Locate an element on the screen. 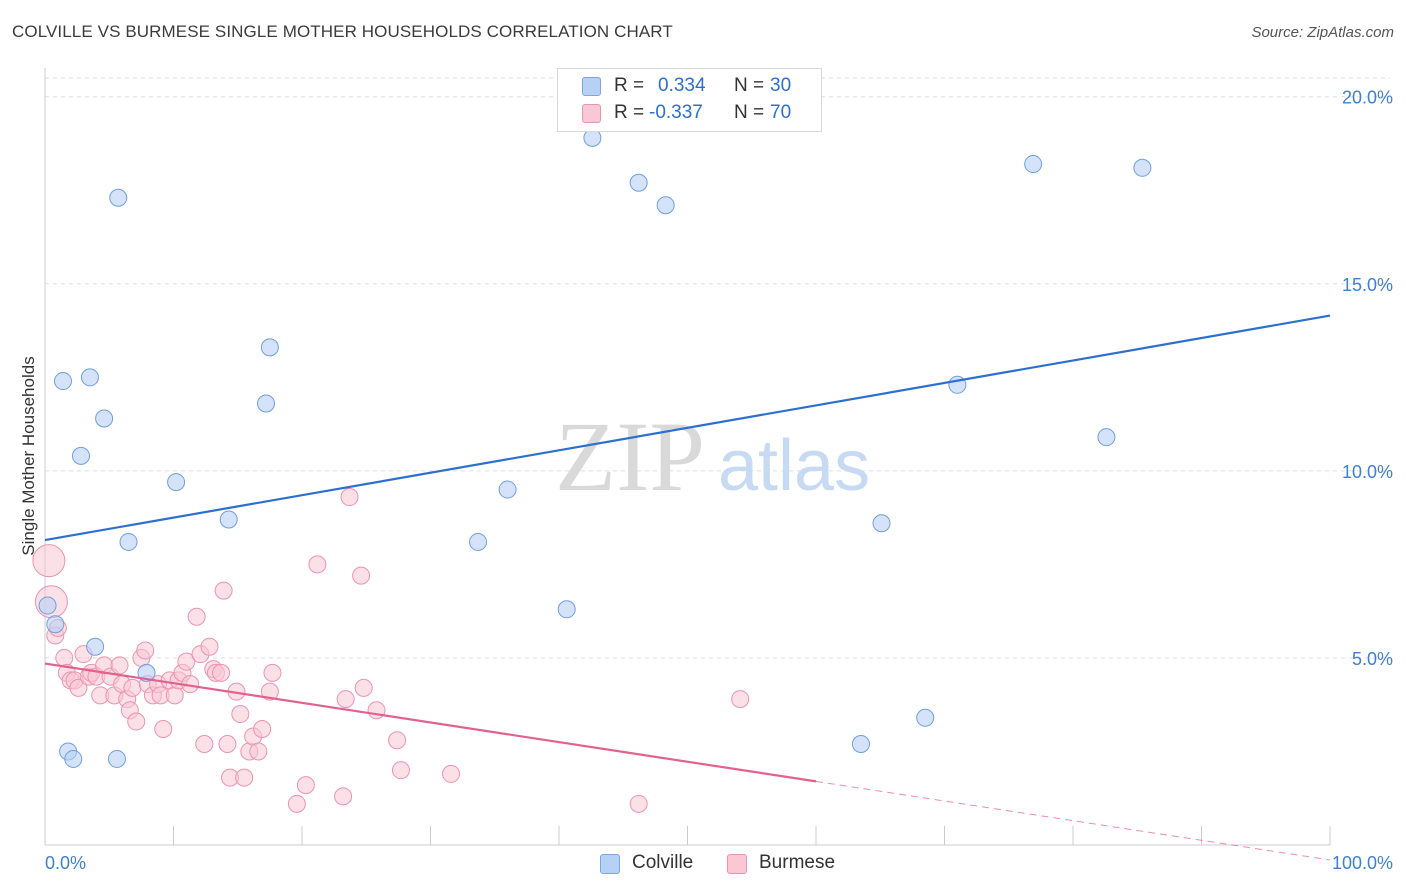 Image resolution: width=1406 pixels, height=892 pixels. y-tick-label: 5.0% is located at coordinates (1372, 659).